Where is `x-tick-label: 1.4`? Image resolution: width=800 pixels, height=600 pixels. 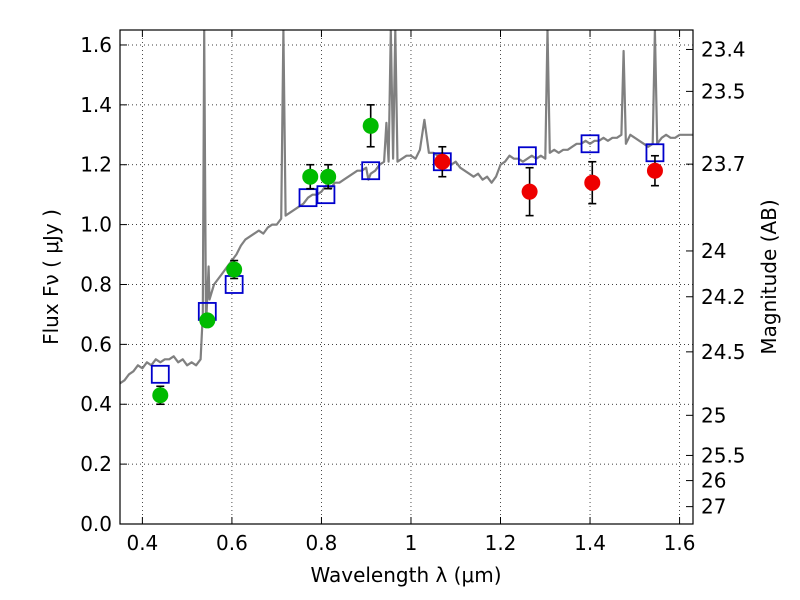
x-tick-label: 1.4 is located at coordinates (590, 543).